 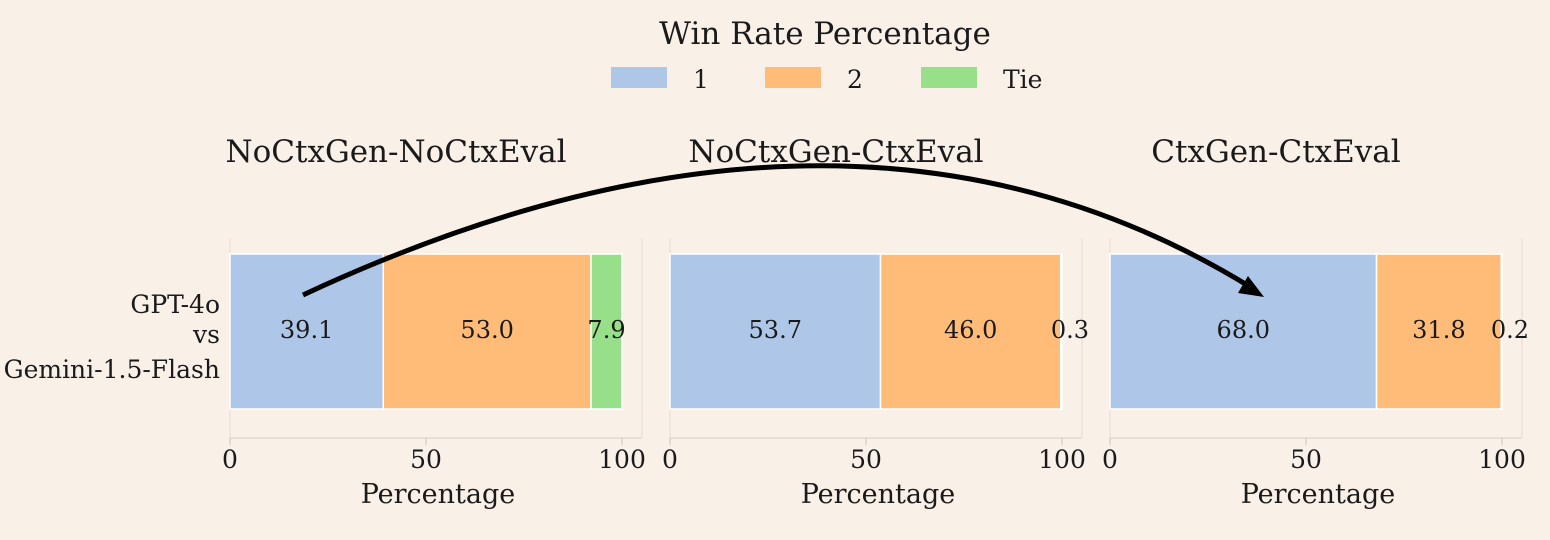 What do you see at coordinates (396, 152) in the screenshot?
I see `panel-title-0: NoCtxGen-NoCtxEval` at bounding box center [396, 152].